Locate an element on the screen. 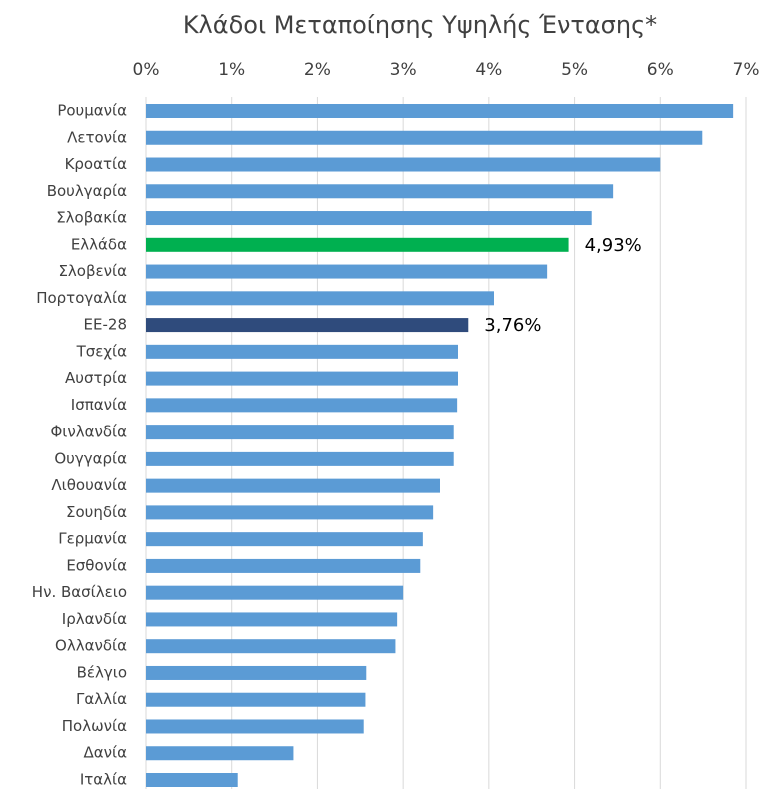 This screenshot has width=764, height=789. y-tick-label: Ολλανδία is located at coordinates (91, 646).